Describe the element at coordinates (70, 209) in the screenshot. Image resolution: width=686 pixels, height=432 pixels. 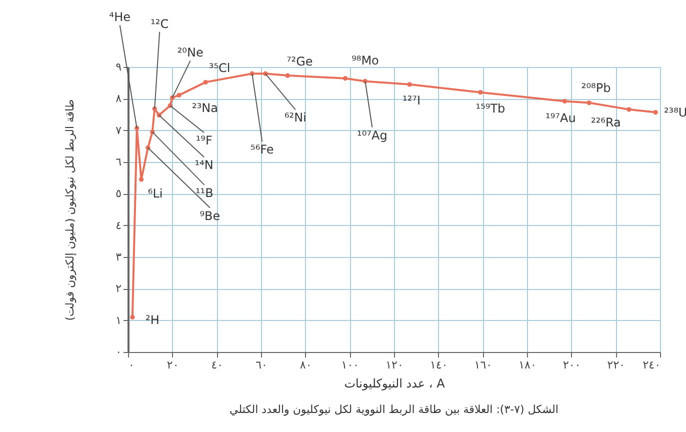
I see `y-axis-title: طاقة الربط لكل نيوكليون (مليون إلكترون فولت)` at that location.